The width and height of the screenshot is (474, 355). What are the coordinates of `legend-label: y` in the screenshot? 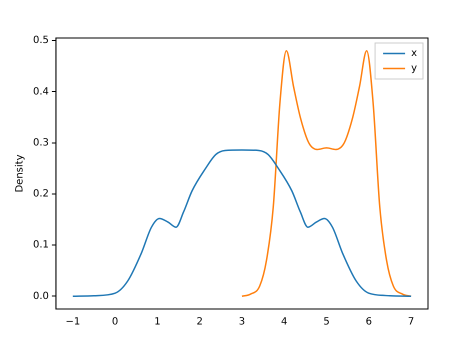 It's located at (414, 68).